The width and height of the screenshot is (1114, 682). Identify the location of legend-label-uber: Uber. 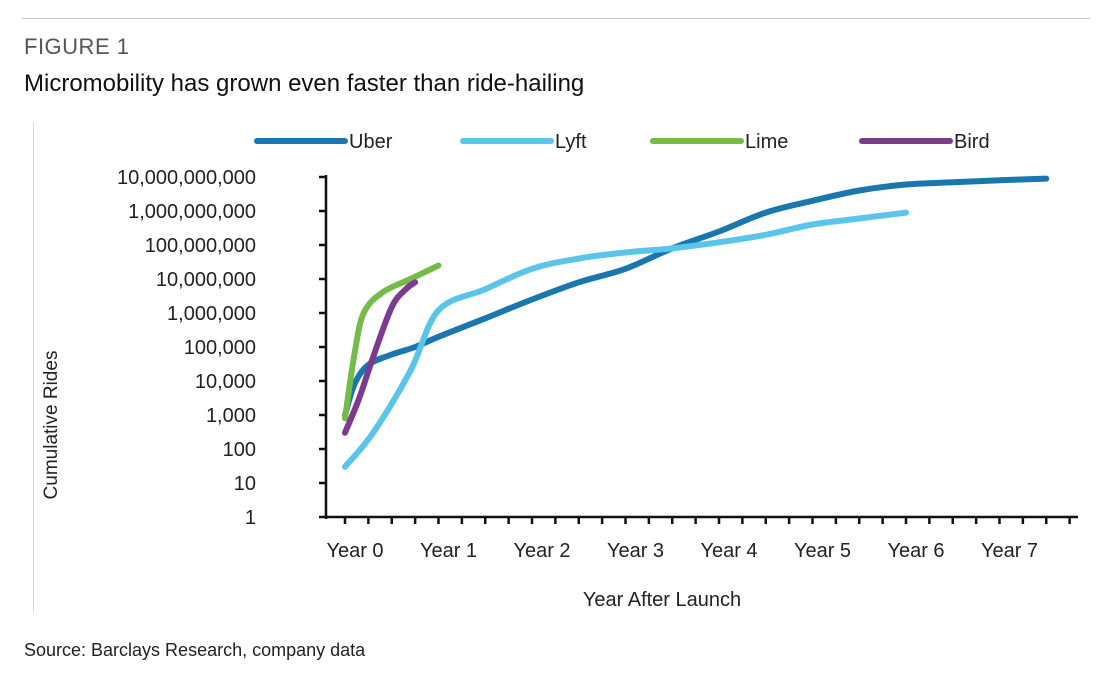
(371, 142).